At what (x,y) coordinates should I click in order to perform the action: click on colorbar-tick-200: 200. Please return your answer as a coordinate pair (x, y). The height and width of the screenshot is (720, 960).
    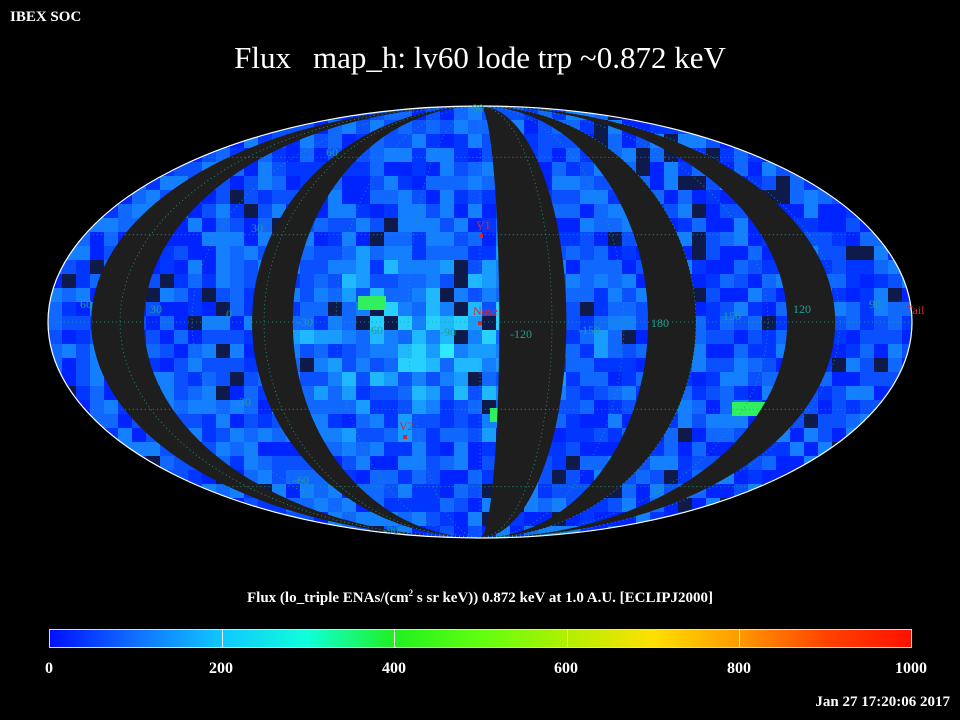
    Looking at the image, I should click on (221, 668).